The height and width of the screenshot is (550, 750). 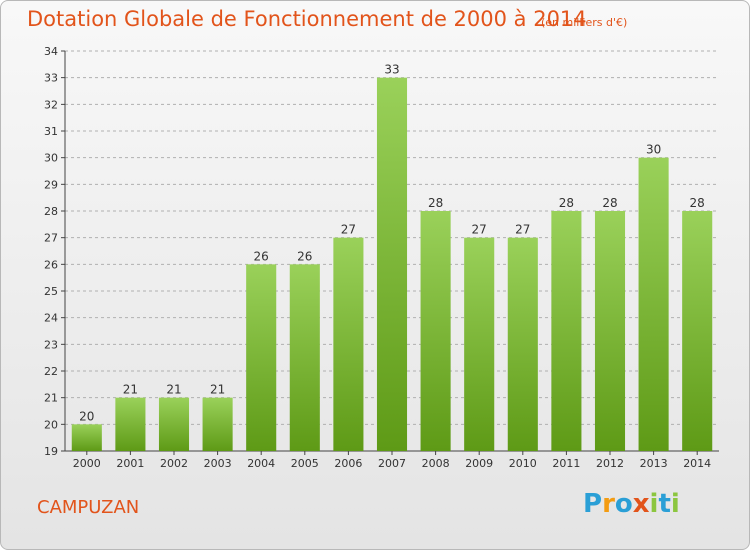 What do you see at coordinates (51, 451) in the screenshot?
I see `y-tick-label: 19` at bounding box center [51, 451].